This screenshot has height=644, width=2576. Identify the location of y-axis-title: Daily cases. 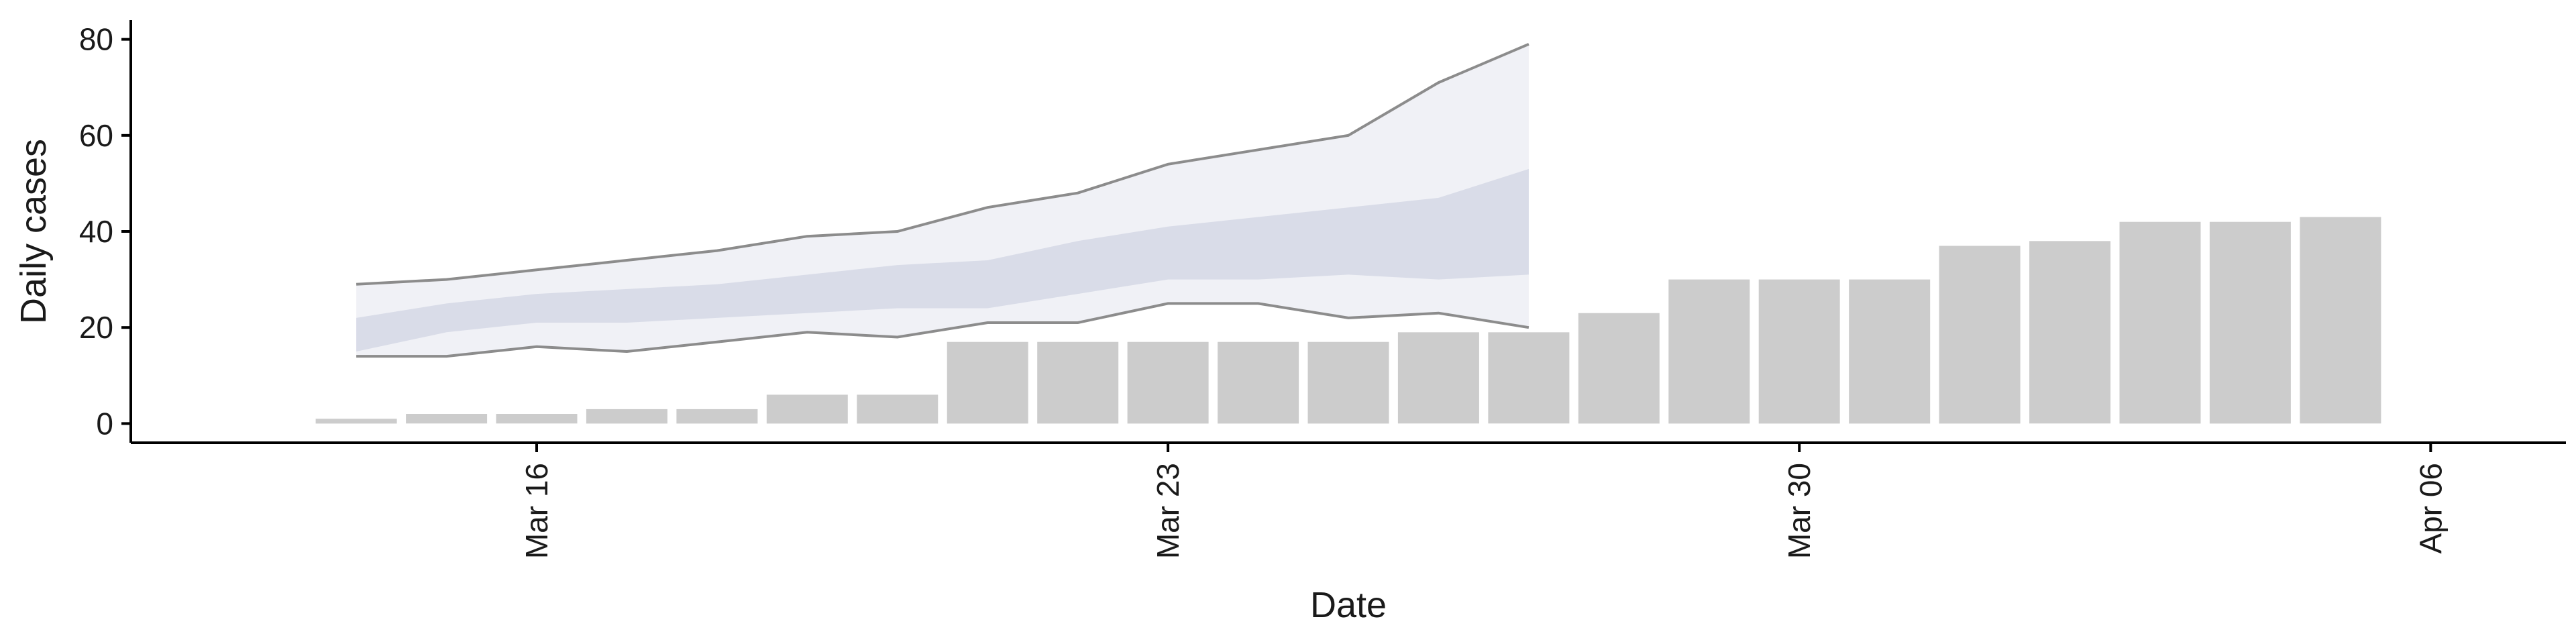
(33, 231).